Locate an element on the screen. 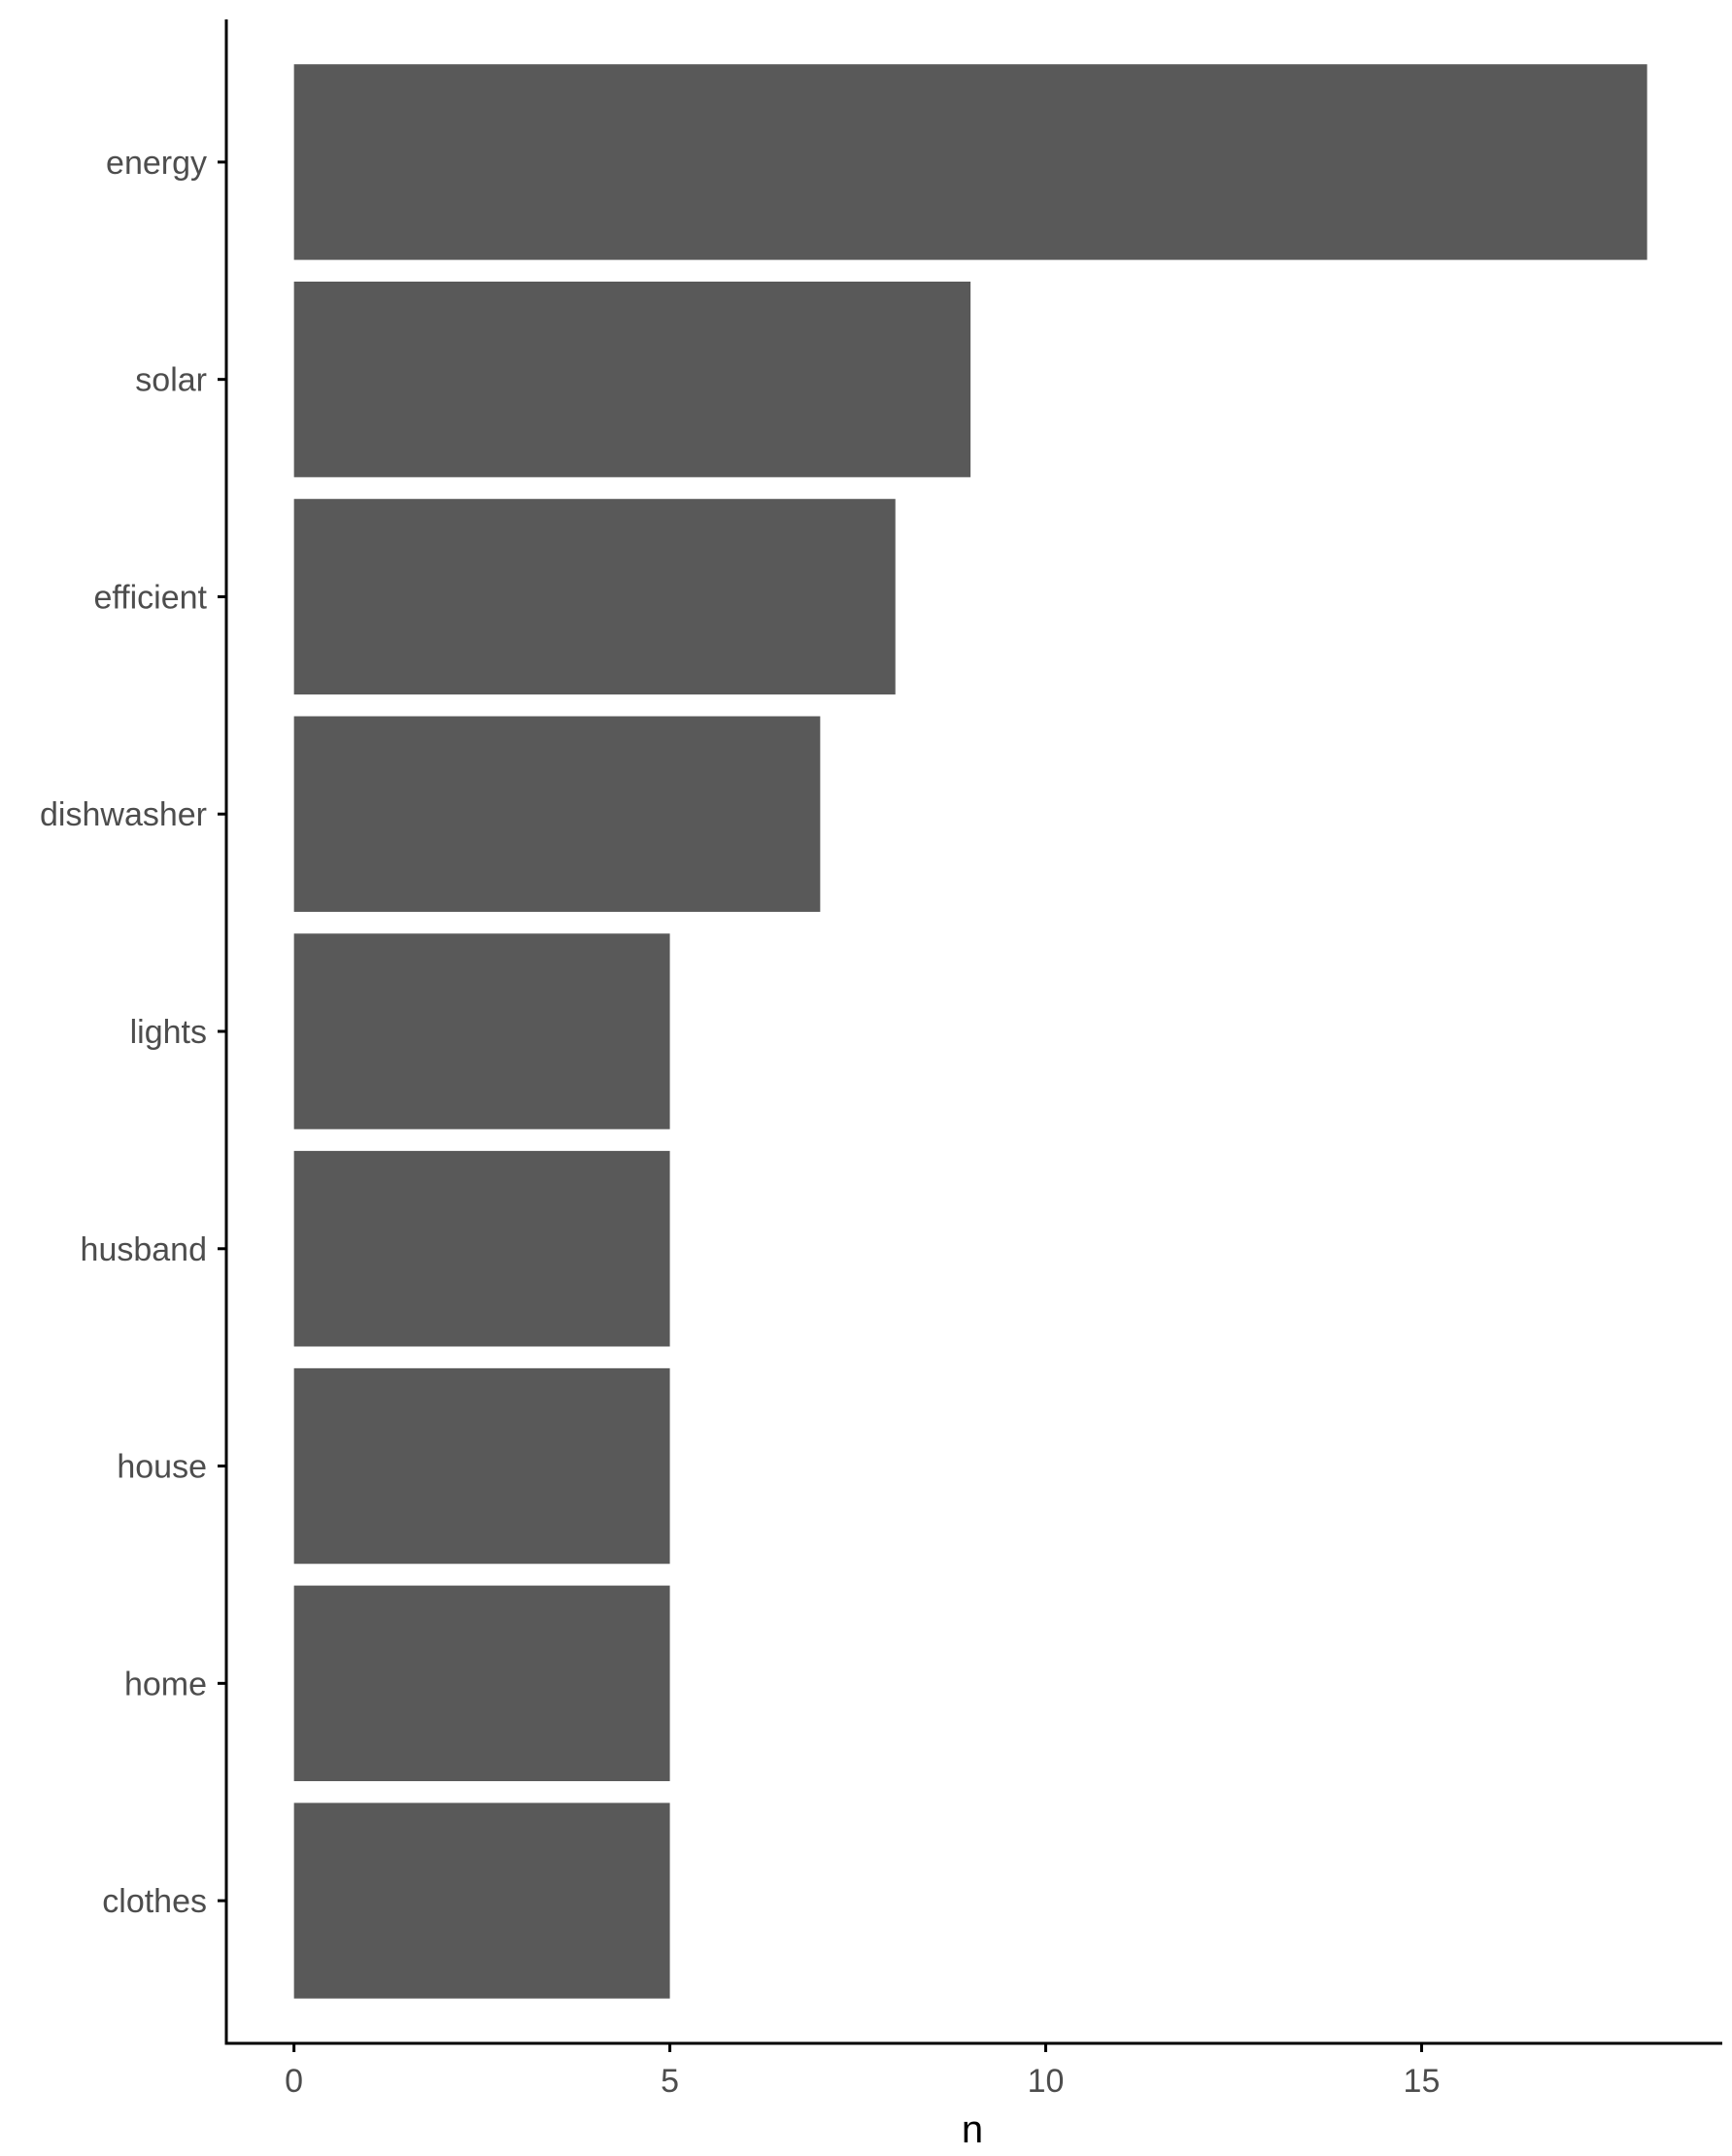  x-tick-label-0: 0 is located at coordinates (294, 2081).